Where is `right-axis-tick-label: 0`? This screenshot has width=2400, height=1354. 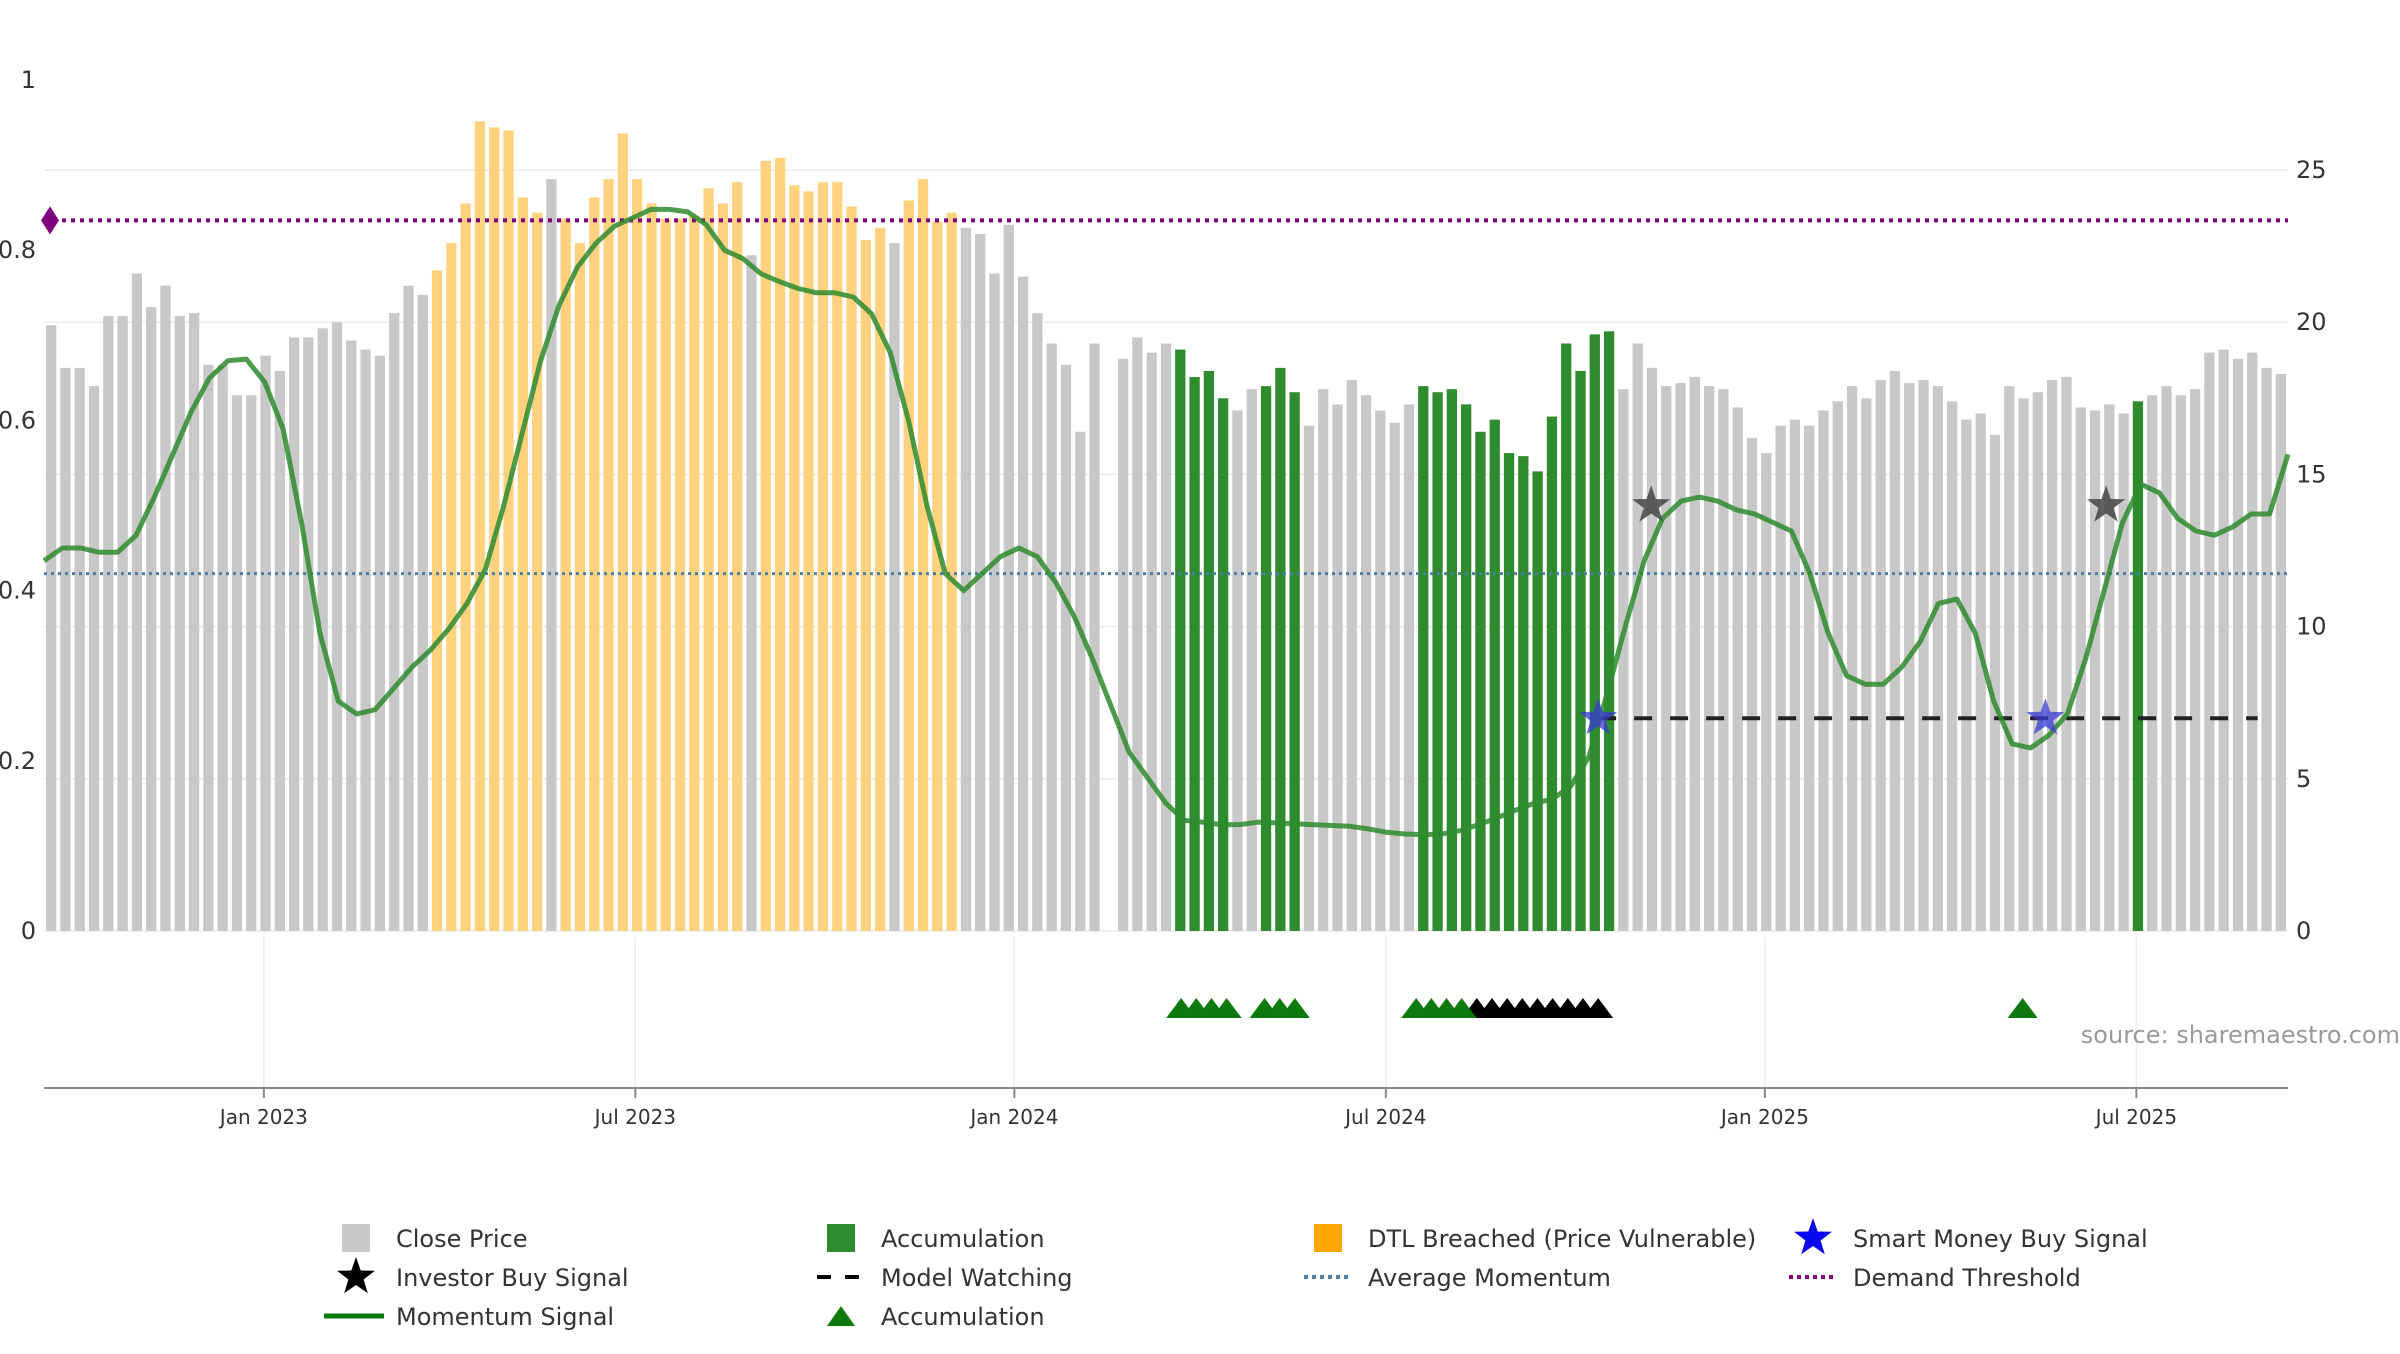
right-axis-tick-label: 0 is located at coordinates (2303, 931).